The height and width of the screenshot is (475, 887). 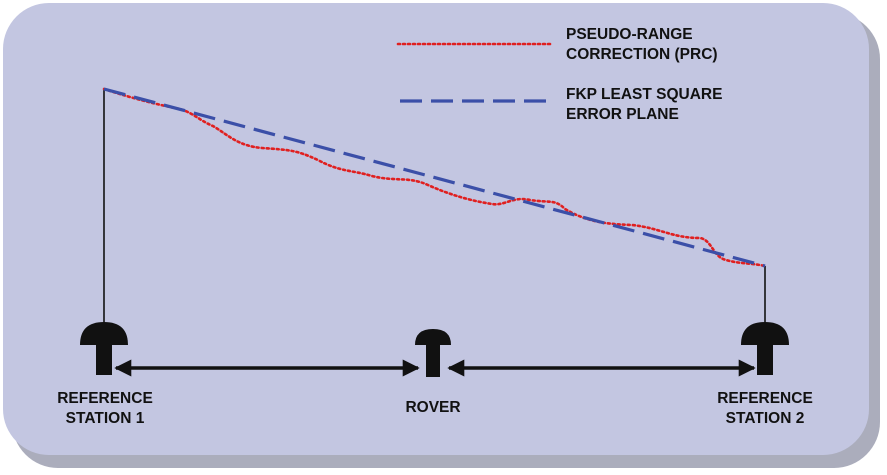 I want to click on ref1-label-line2: STATION 1, so click(x=105, y=418).